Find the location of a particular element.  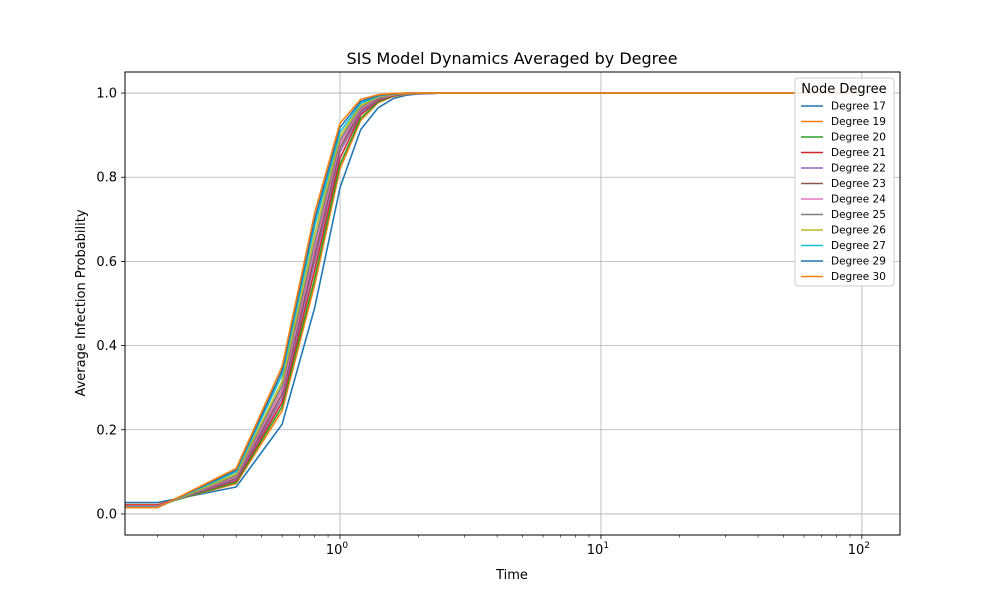

chart-title: SIS Model Dynamics Averaged by Degree is located at coordinates (511, 58).